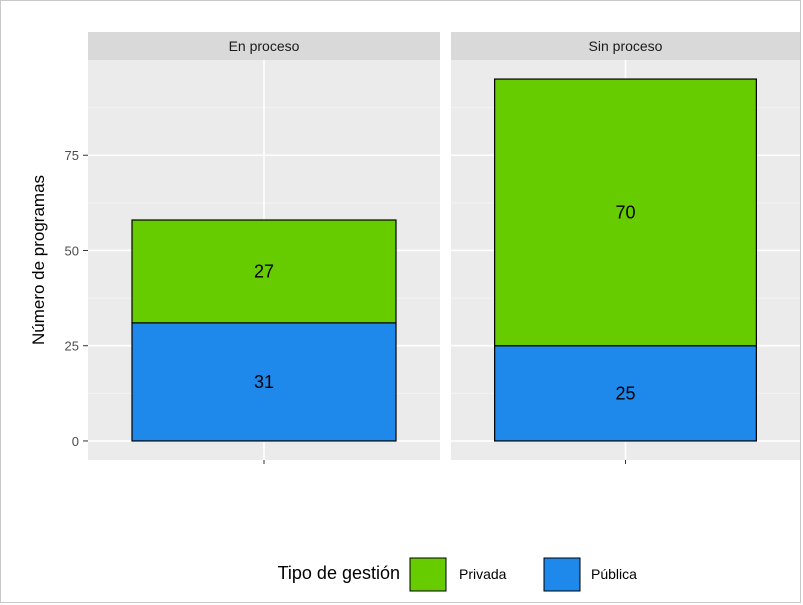 The width and height of the screenshot is (803, 605). Describe the element at coordinates (457, 574) in the screenshot. I see `legend: Tipo de gestión Privada Pública` at that location.